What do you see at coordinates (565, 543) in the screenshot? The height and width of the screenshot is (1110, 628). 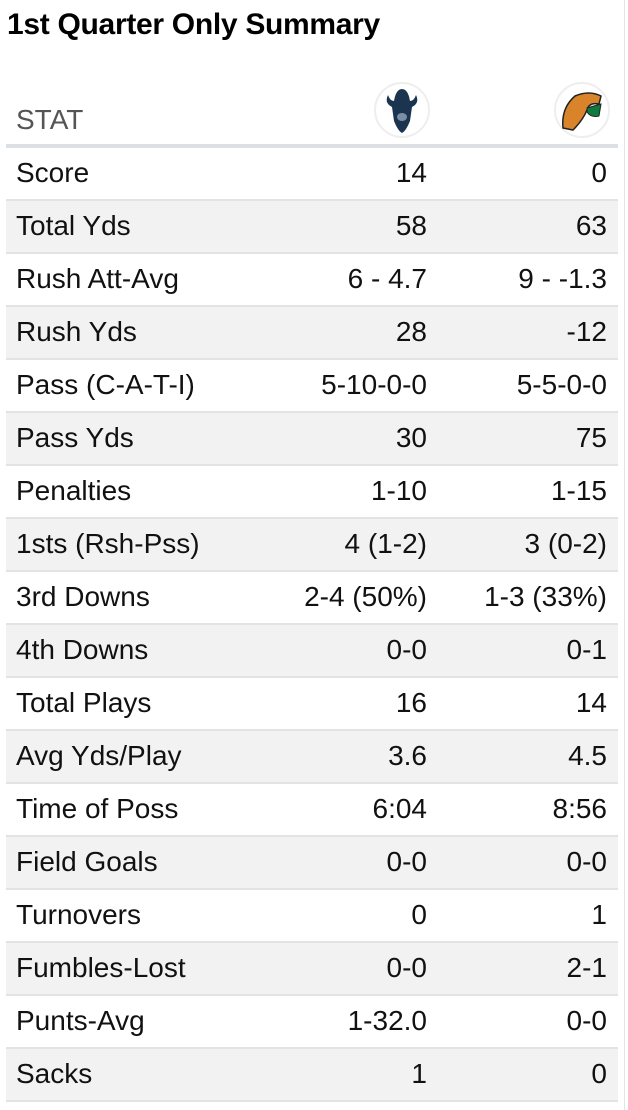 I see `team2-value: 3 (0-2)` at bounding box center [565, 543].